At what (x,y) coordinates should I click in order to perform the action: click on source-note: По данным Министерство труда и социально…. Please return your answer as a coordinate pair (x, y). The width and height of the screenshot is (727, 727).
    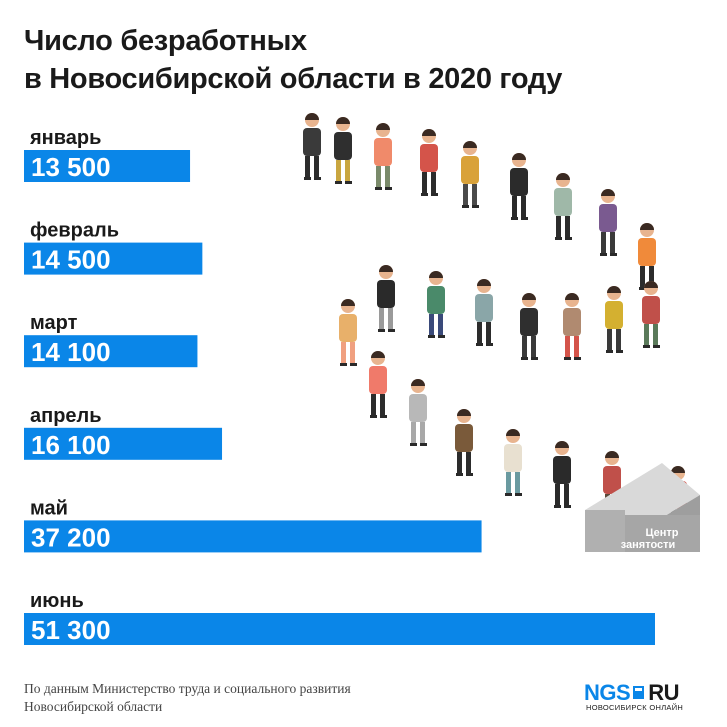
    Looking at the image, I should click on (259, 698).